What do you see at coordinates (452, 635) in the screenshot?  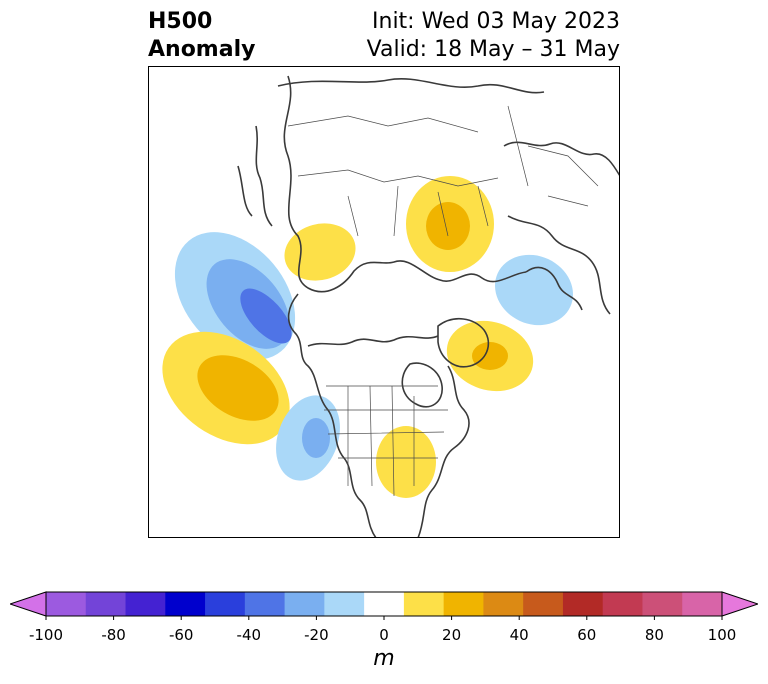 I see `colorbar-tick-label: 20` at bounding box center [452, 635].